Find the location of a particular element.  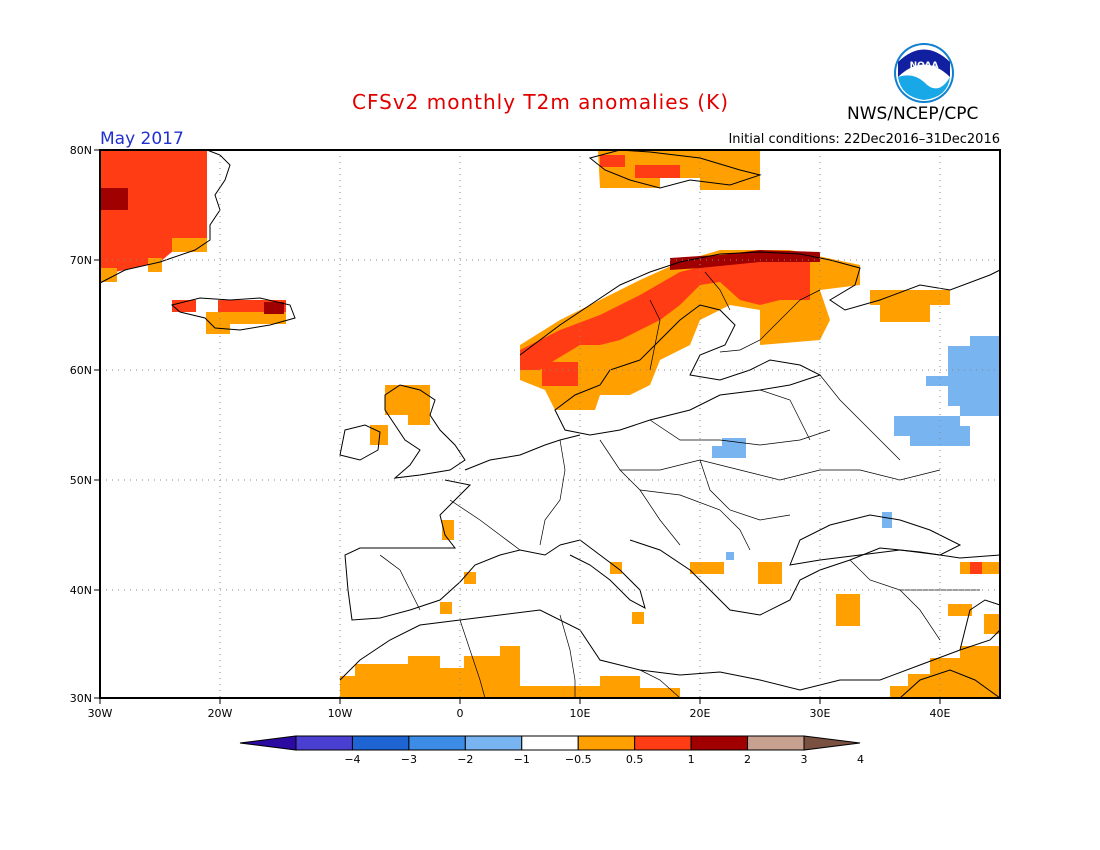

lat-label: 40N is located at coordinates (81, 590).